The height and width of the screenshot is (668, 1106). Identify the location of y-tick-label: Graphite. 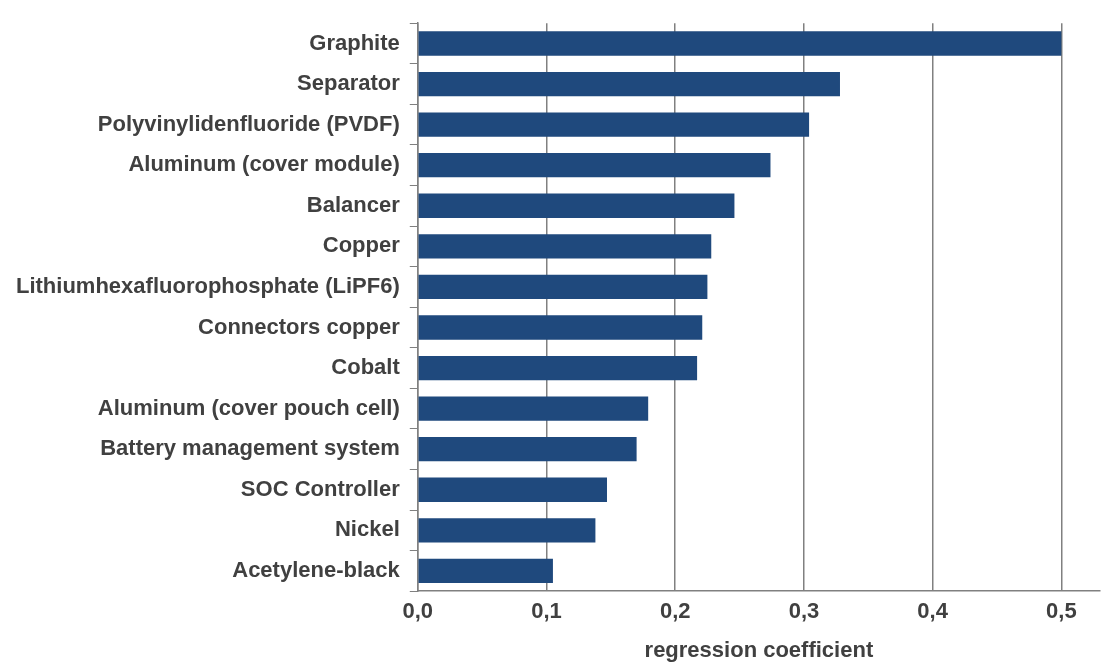
(354, 42).